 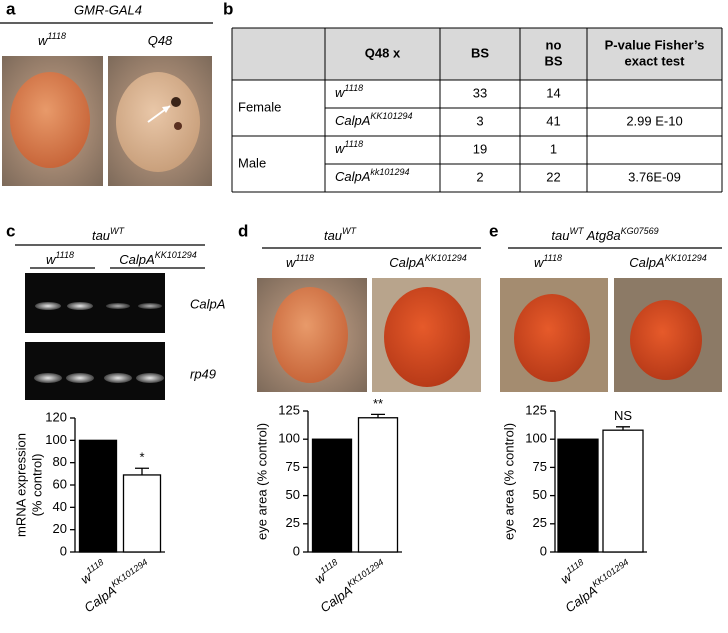 What do you see at coordinates (107, 121) in the screenshot?
I see `photo-group` at bounding box center [107, 121].